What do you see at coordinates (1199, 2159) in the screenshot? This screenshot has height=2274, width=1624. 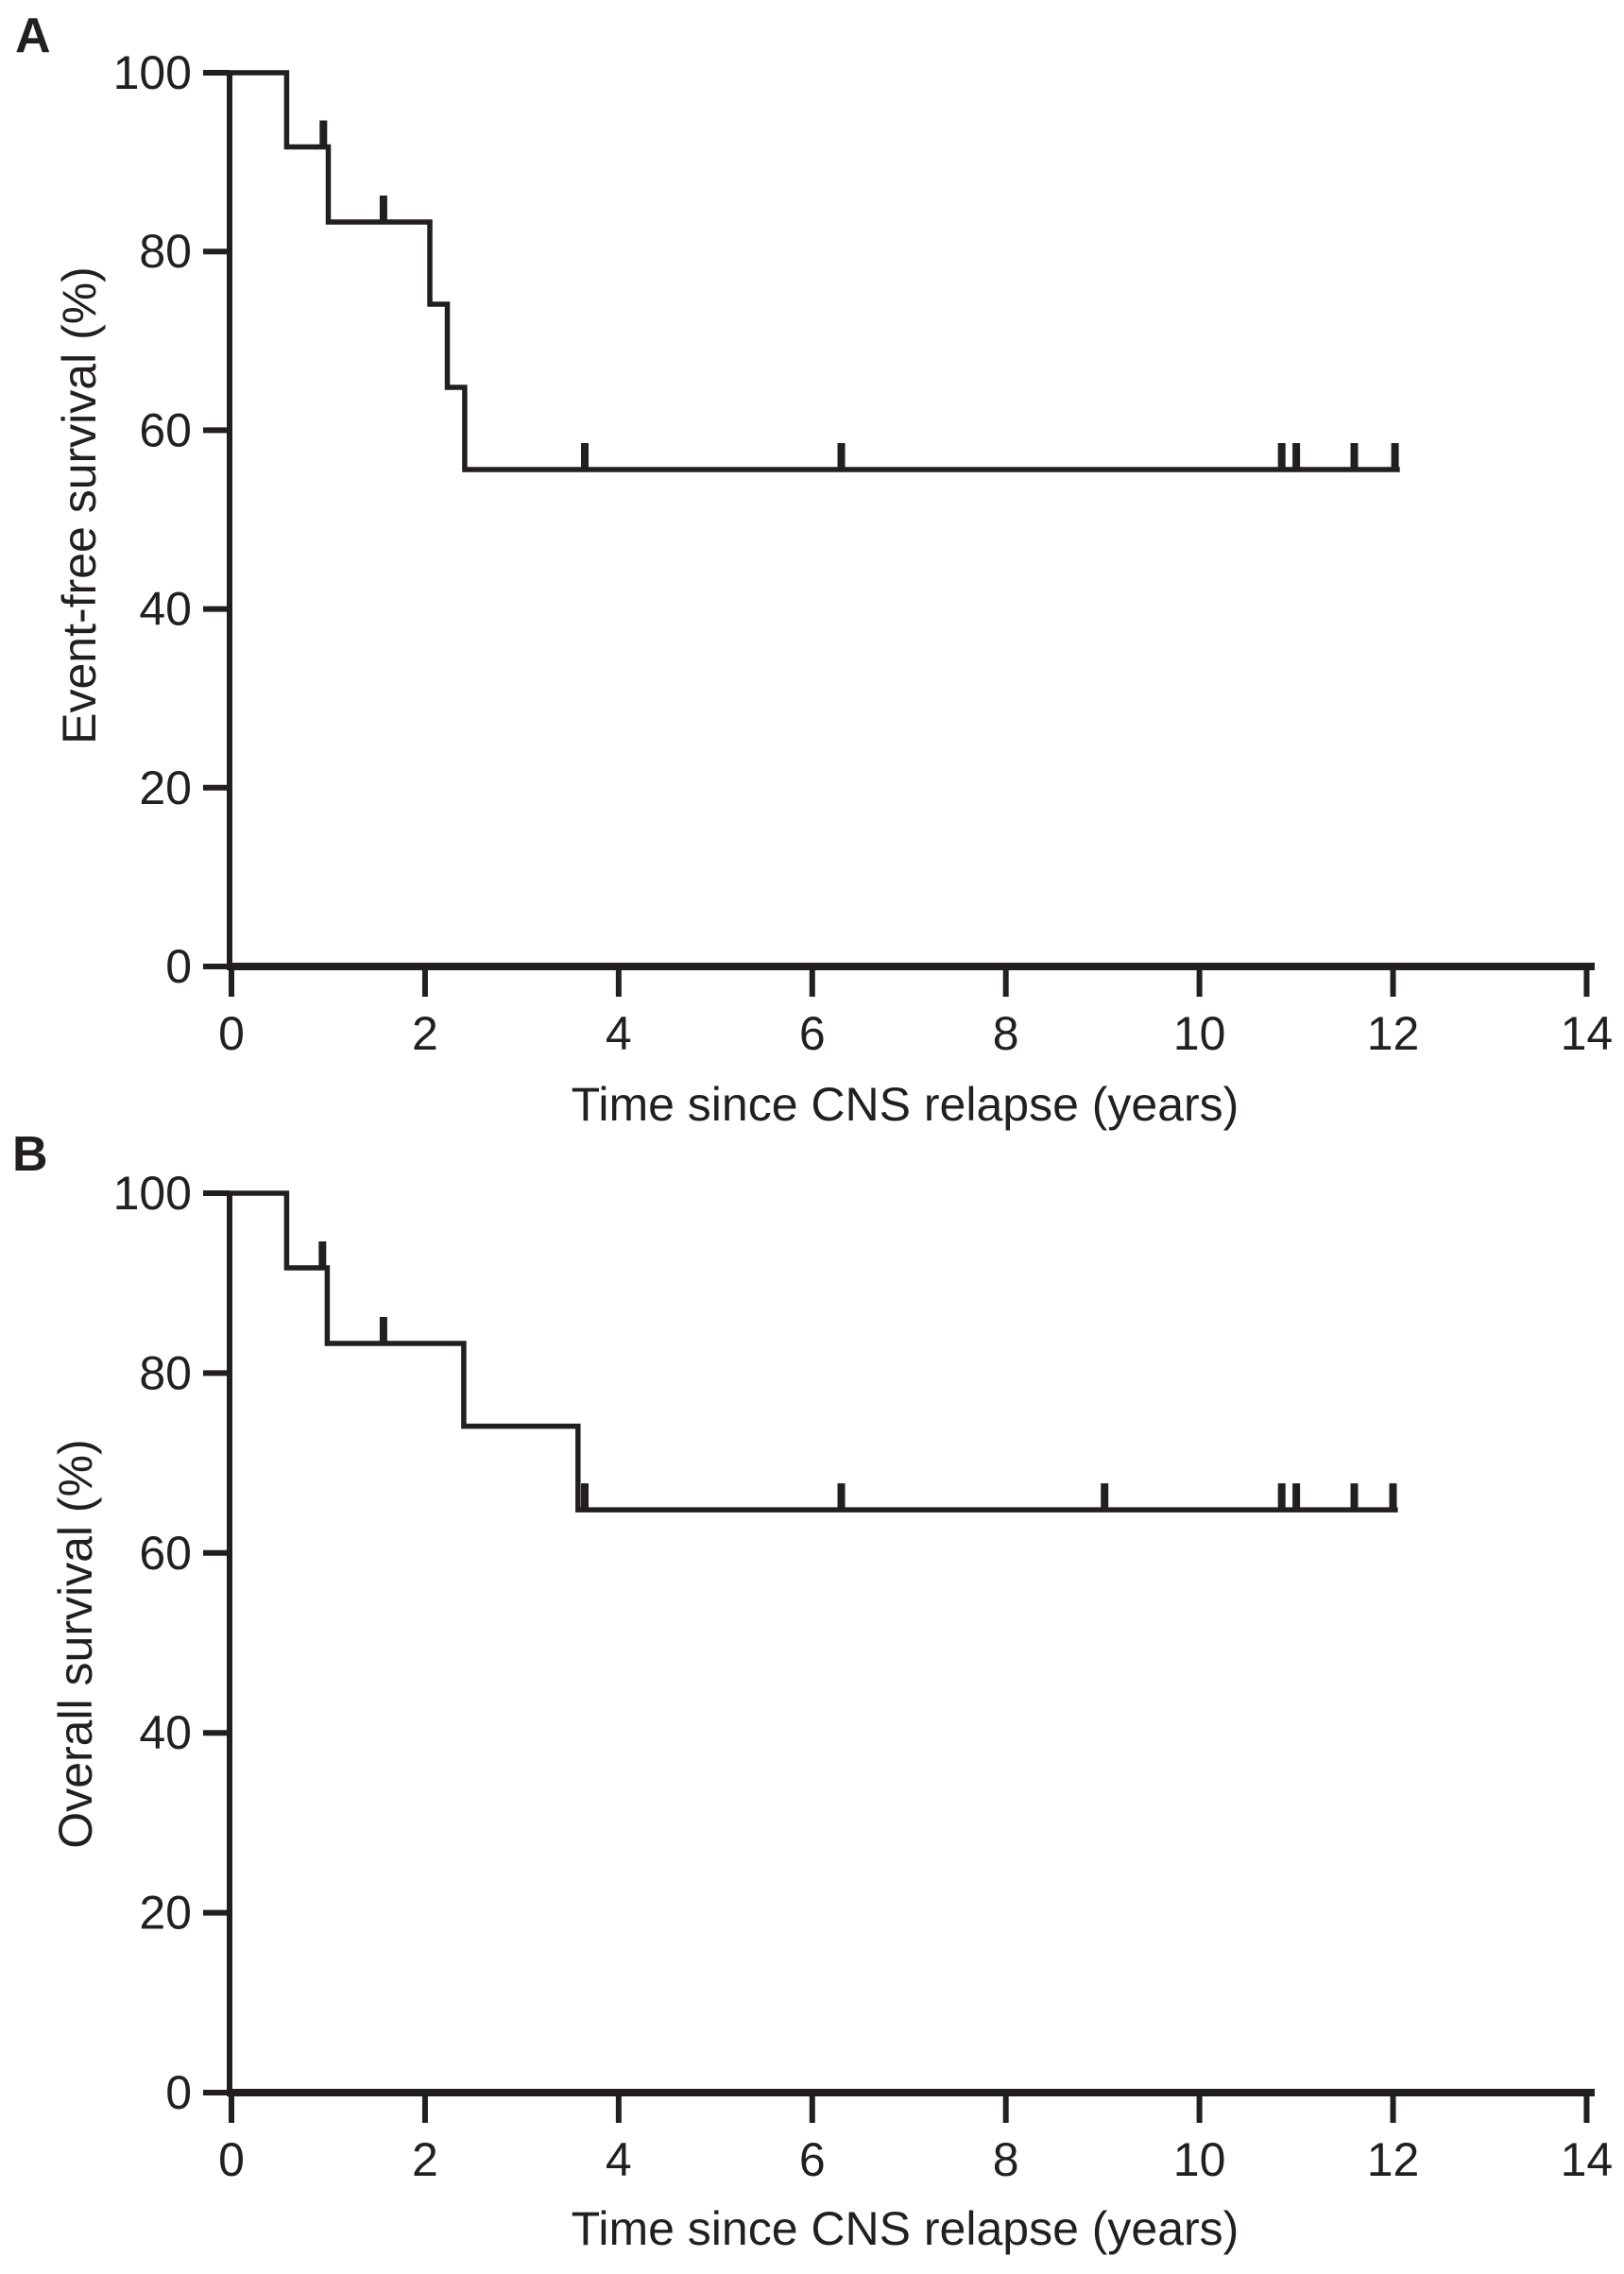 I see `panel-b-x-tick-label: 10` at bounding box center [1199, 2159].